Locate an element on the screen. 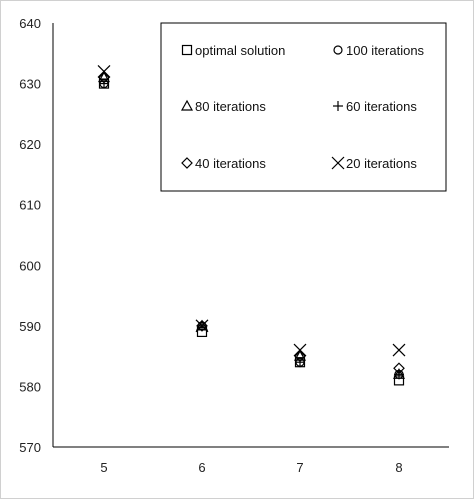 The image size is (474, 500). y-tick-label: 600 is located at coordinates (30, 265).